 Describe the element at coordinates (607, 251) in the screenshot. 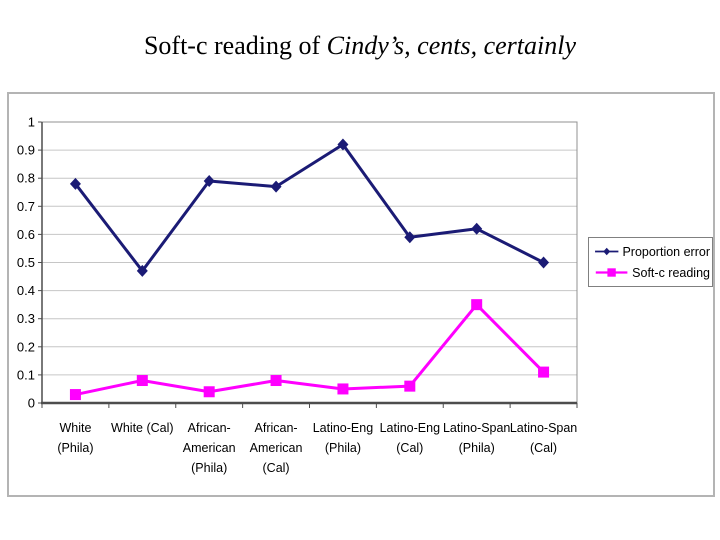

I see `diamond-marker-icon` at that location.